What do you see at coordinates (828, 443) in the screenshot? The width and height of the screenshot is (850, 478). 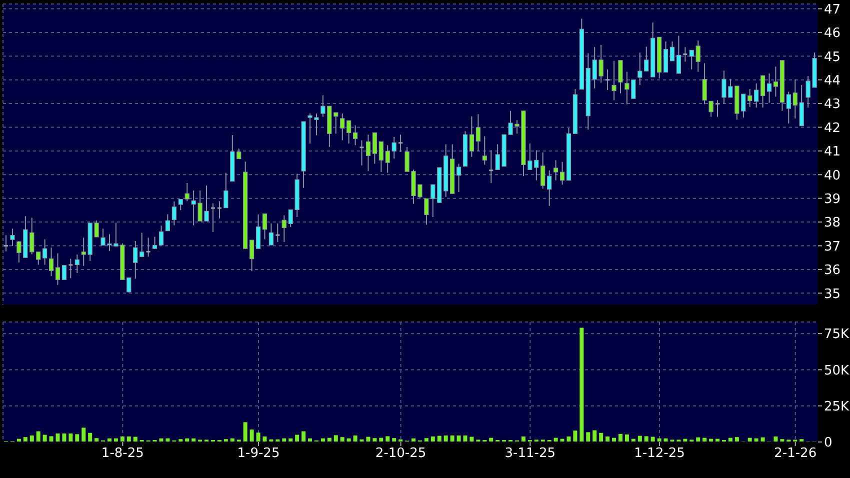 I see `y-tick-label: 0` at bounding box center [828, 443].